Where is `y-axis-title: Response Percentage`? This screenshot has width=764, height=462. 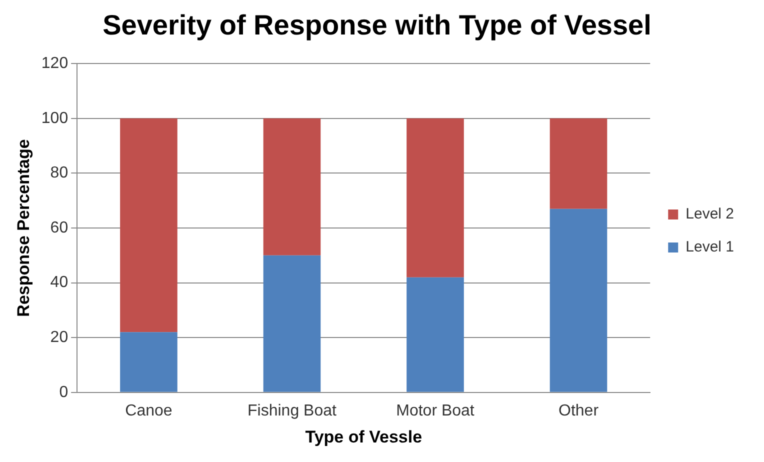 y-axis-title: Response Percentage is located at coordinates (23, 228).